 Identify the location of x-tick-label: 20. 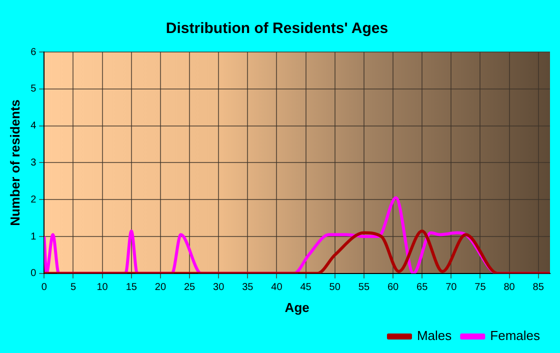
(160, 288).